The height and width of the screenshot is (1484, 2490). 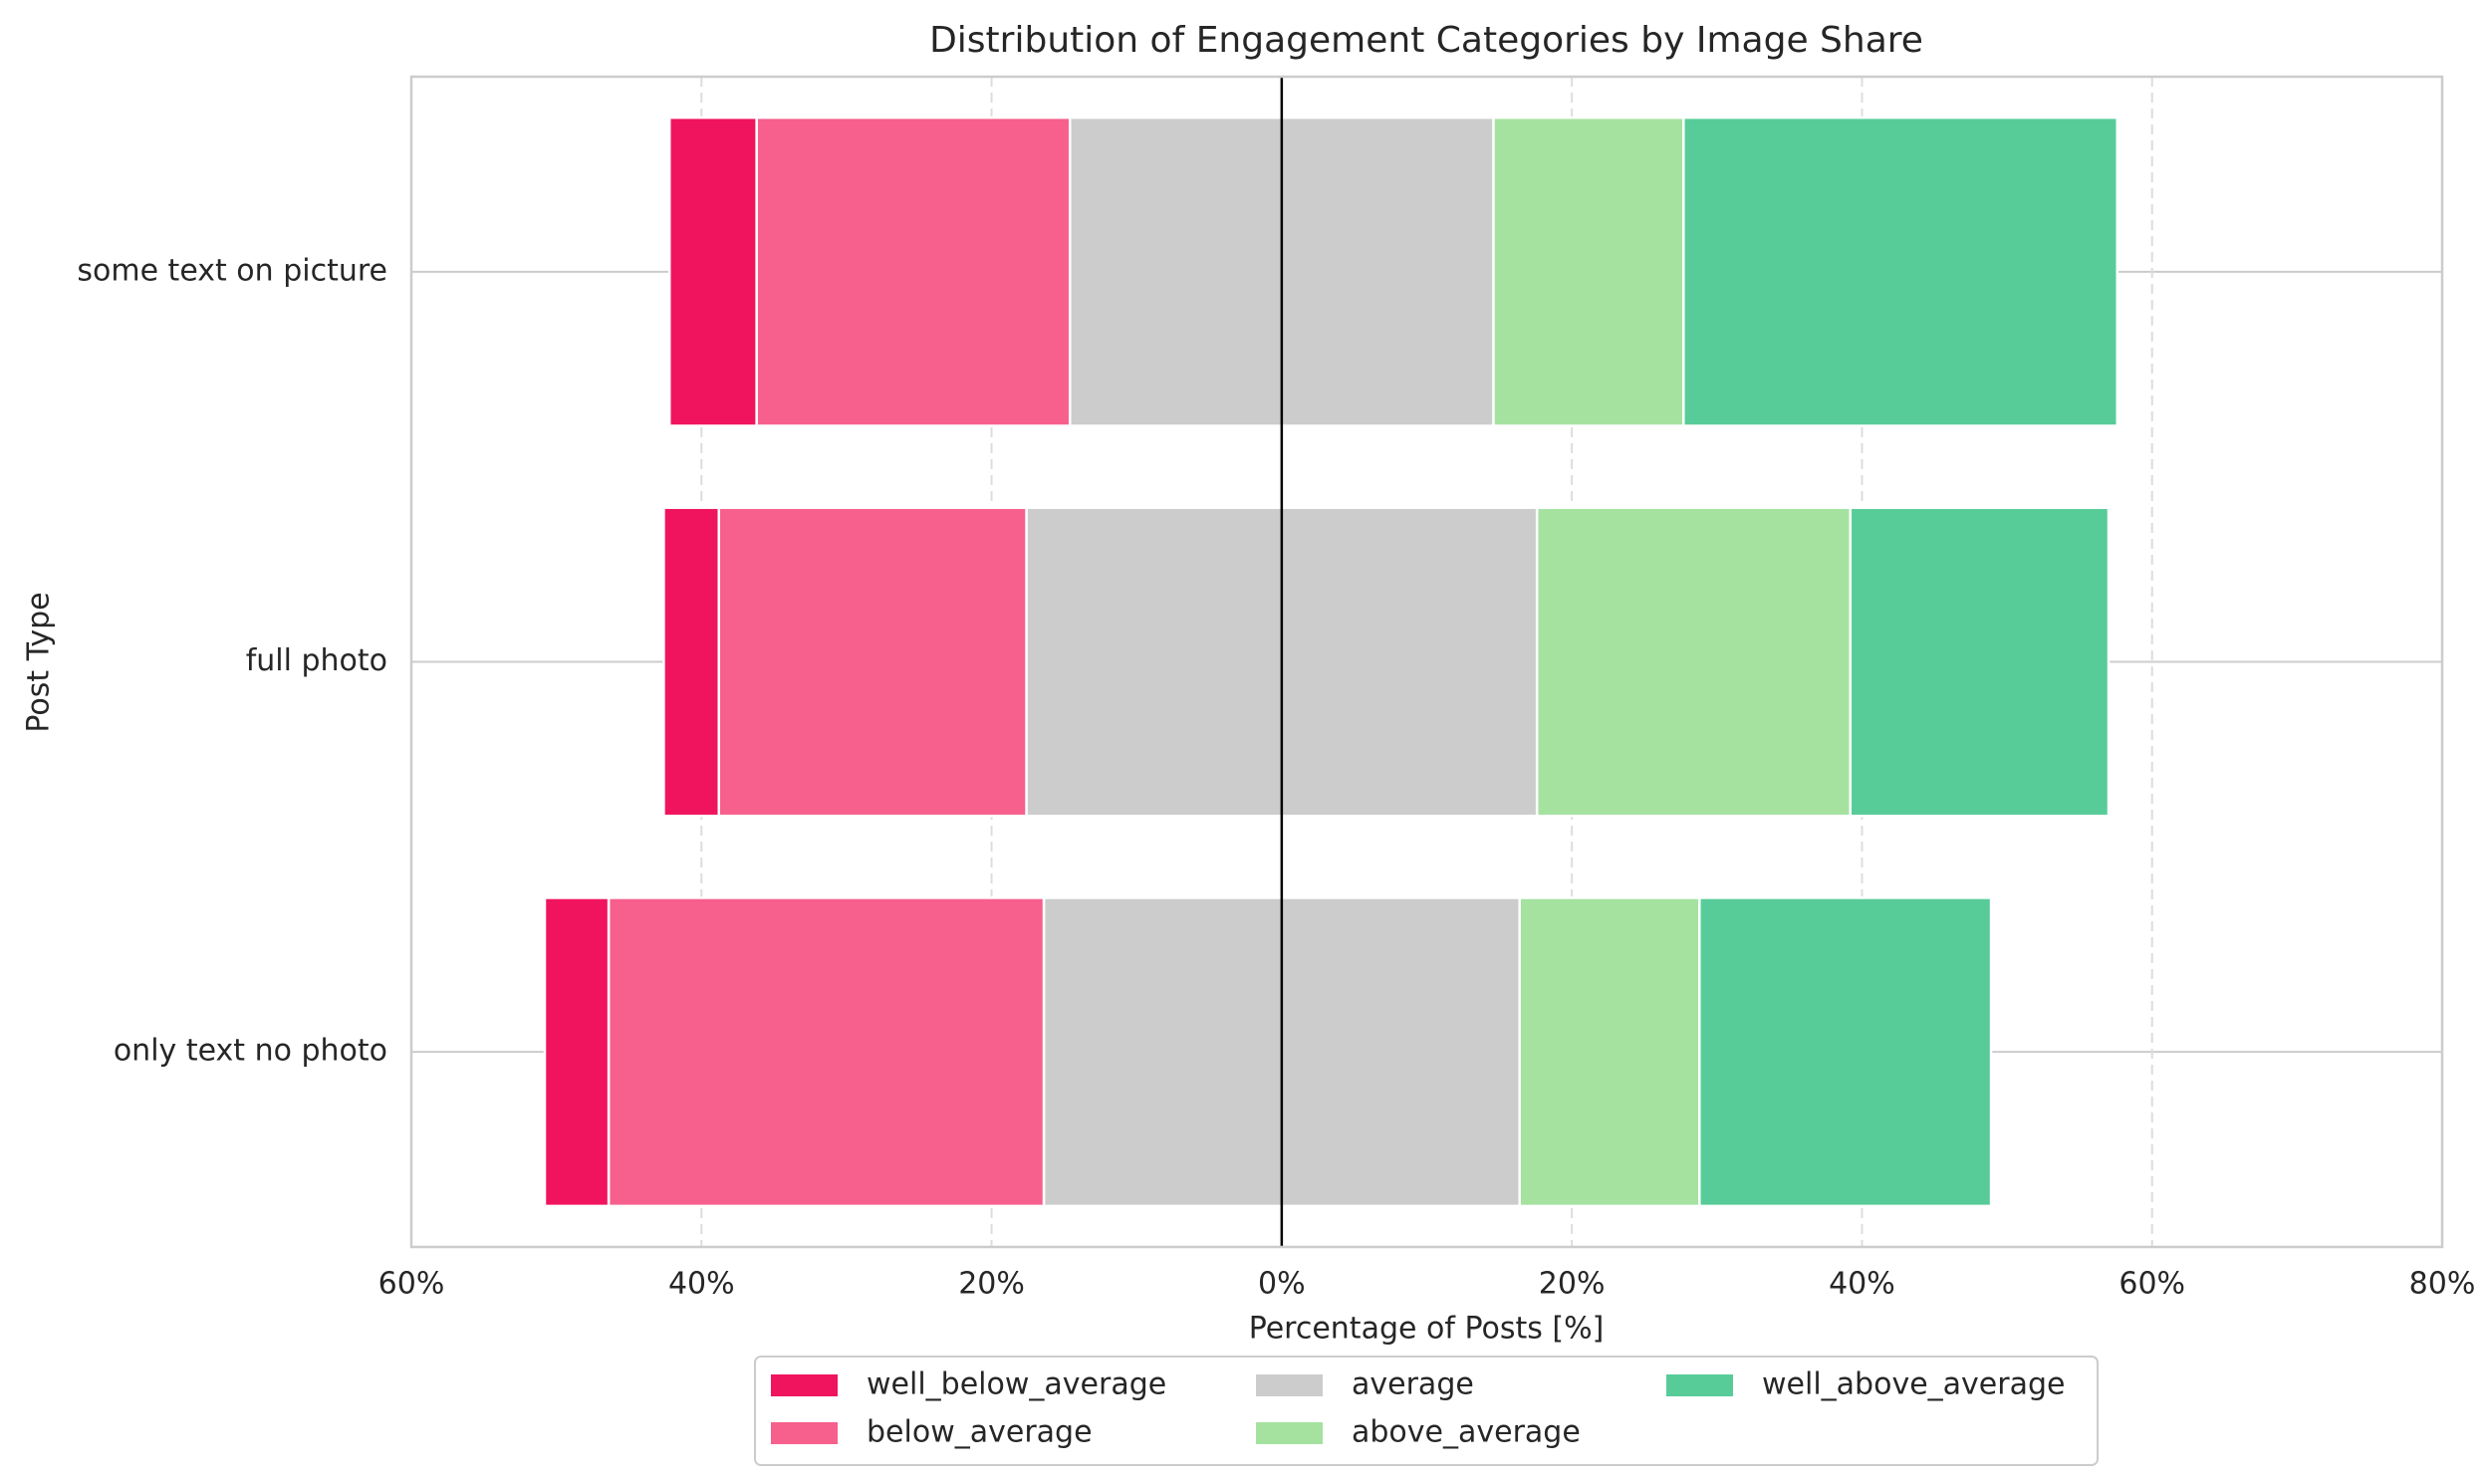 What do you see at coordinates (2442, 1284) in the screenshot?
I see `x-tick-label: 80%` at bounding box center [2442, 1284].